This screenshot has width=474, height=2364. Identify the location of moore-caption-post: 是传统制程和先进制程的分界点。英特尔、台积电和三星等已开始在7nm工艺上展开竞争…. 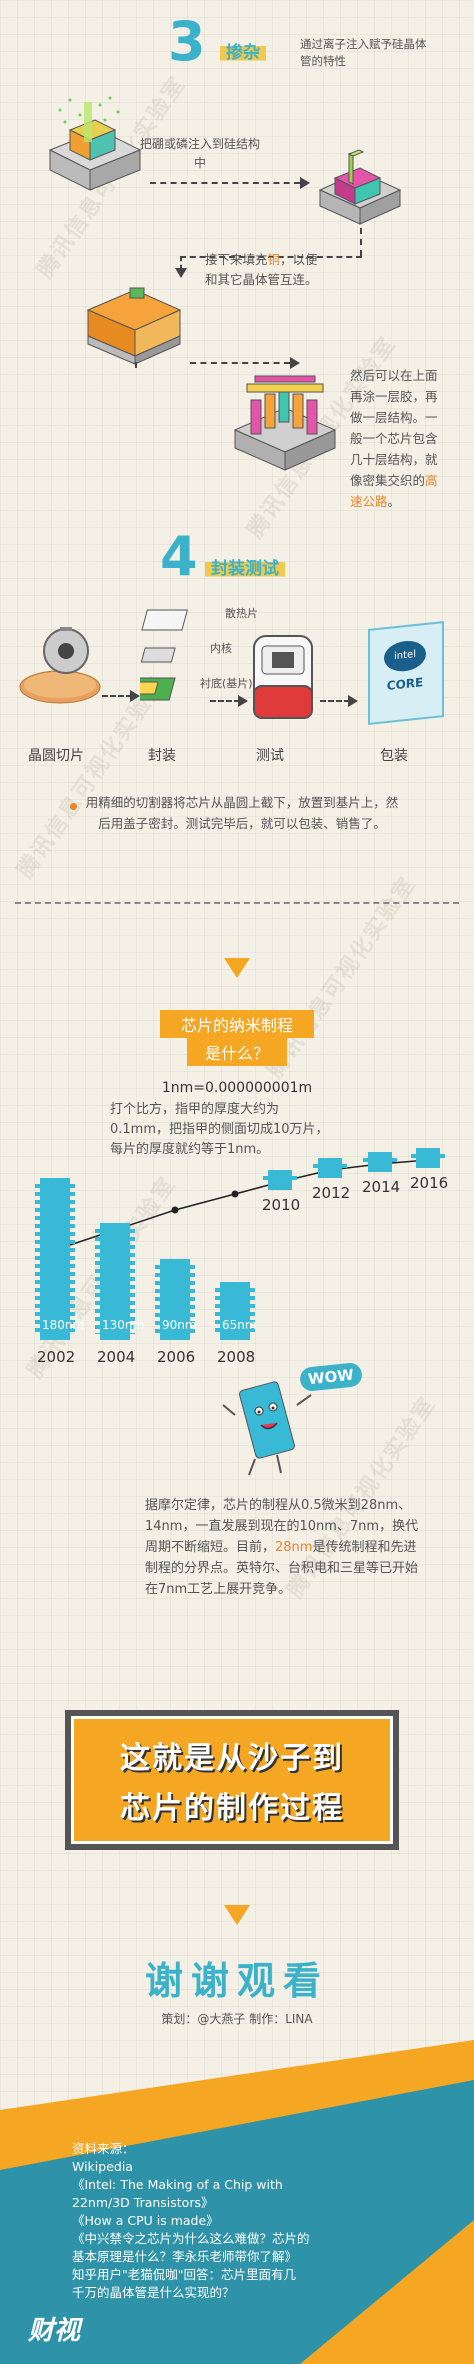
(282, 1568).